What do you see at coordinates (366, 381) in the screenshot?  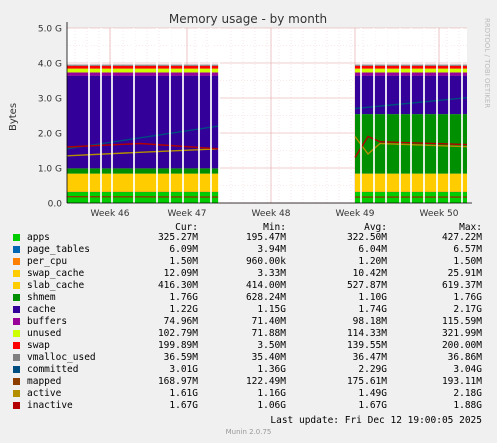 I see `legend-avg: 175.61M` at bounding box center [366, 381].